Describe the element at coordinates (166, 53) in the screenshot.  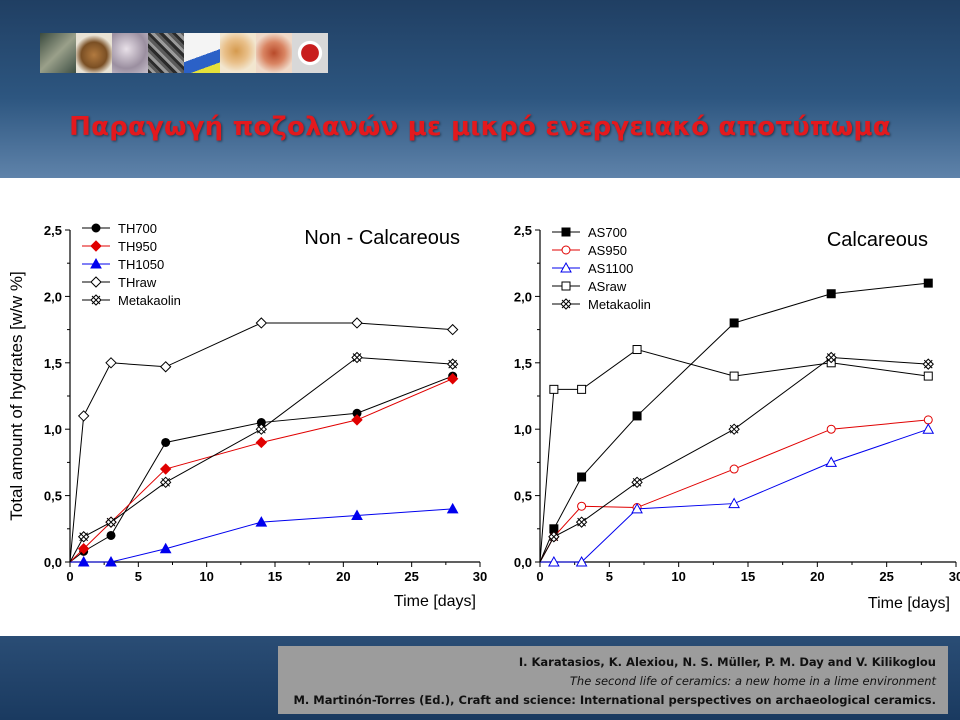
I see `sem-micrograph` at that location.